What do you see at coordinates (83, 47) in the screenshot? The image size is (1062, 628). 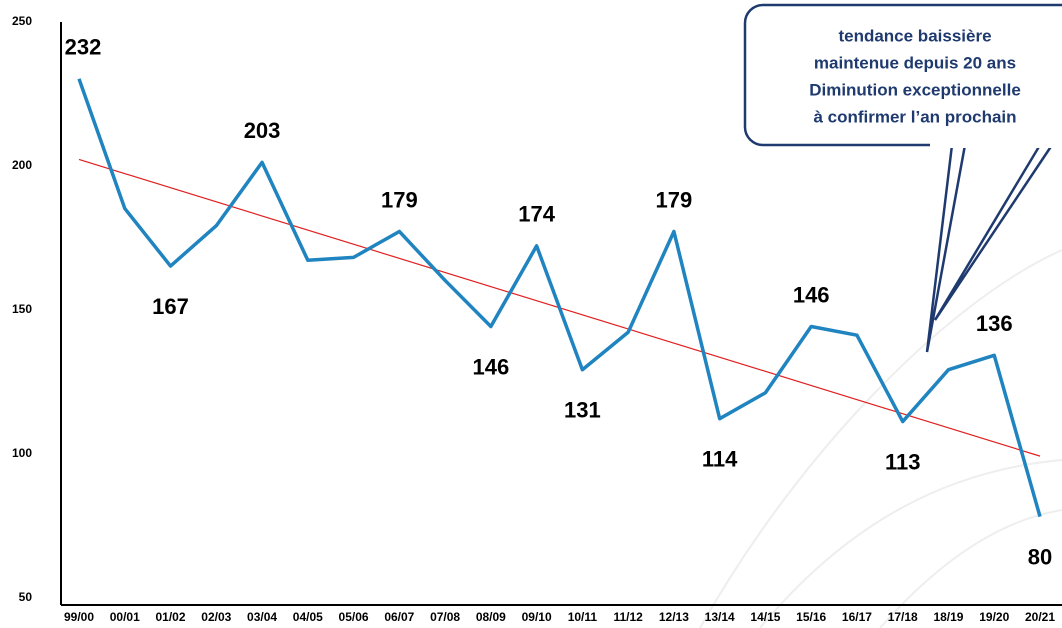 I see `value-label: 232` at bounding box center [83, 47].